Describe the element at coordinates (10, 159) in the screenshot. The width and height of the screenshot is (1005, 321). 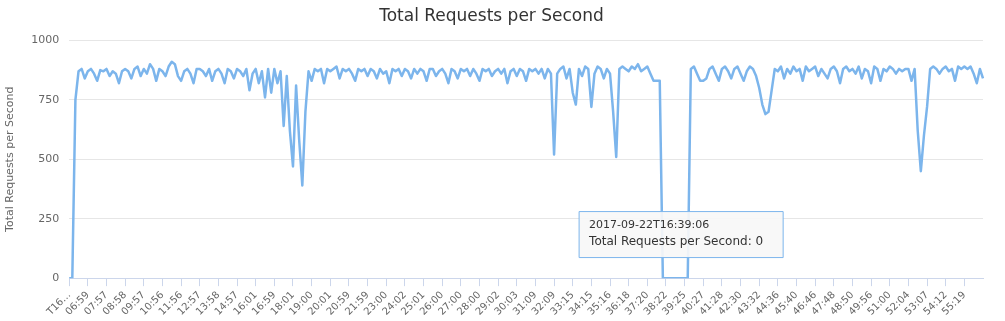
I see `y-axis-title: Total Requests per Second` at that location.